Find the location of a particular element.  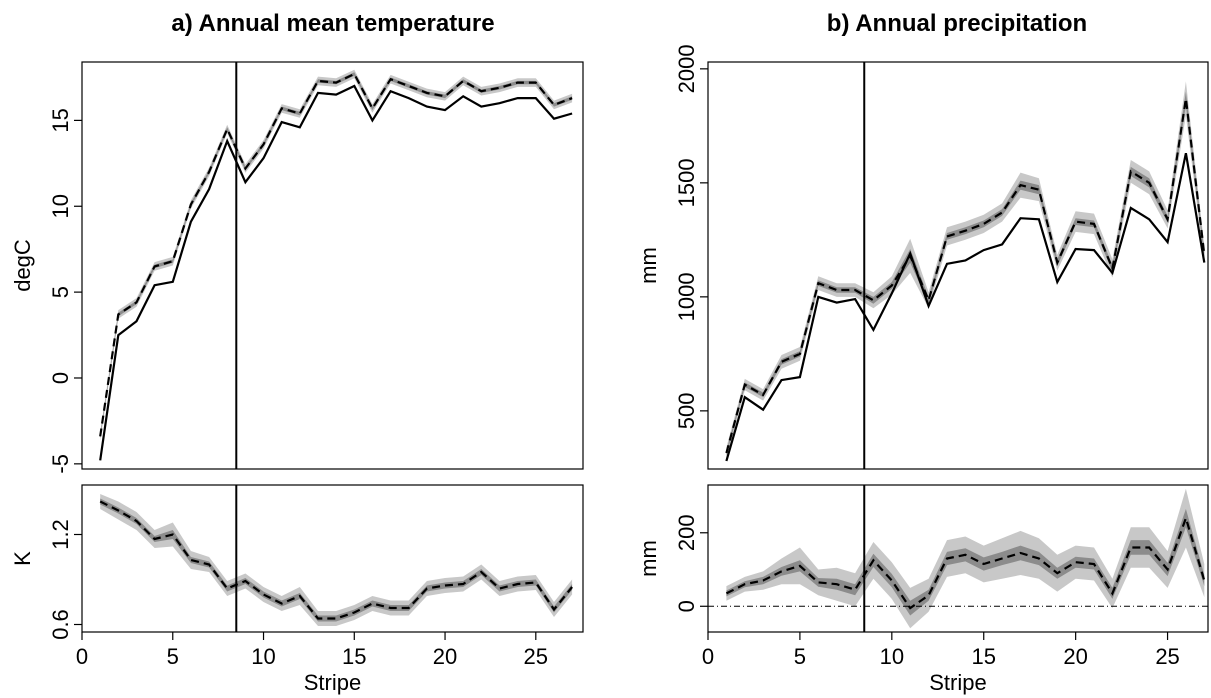

uncertainty-band-outer is located at coordinates (336, 560).